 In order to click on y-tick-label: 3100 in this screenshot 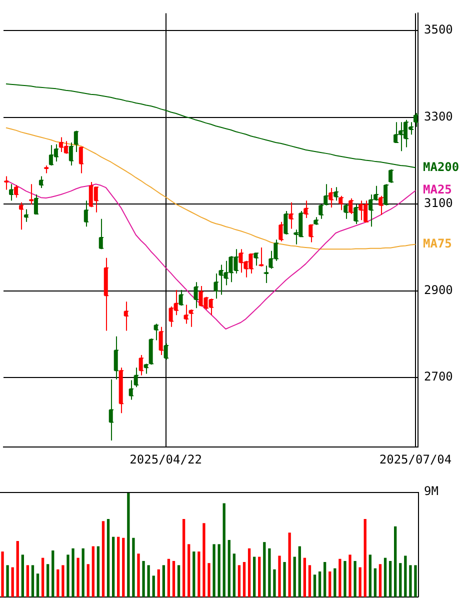, I will do `click(438, 203)`.